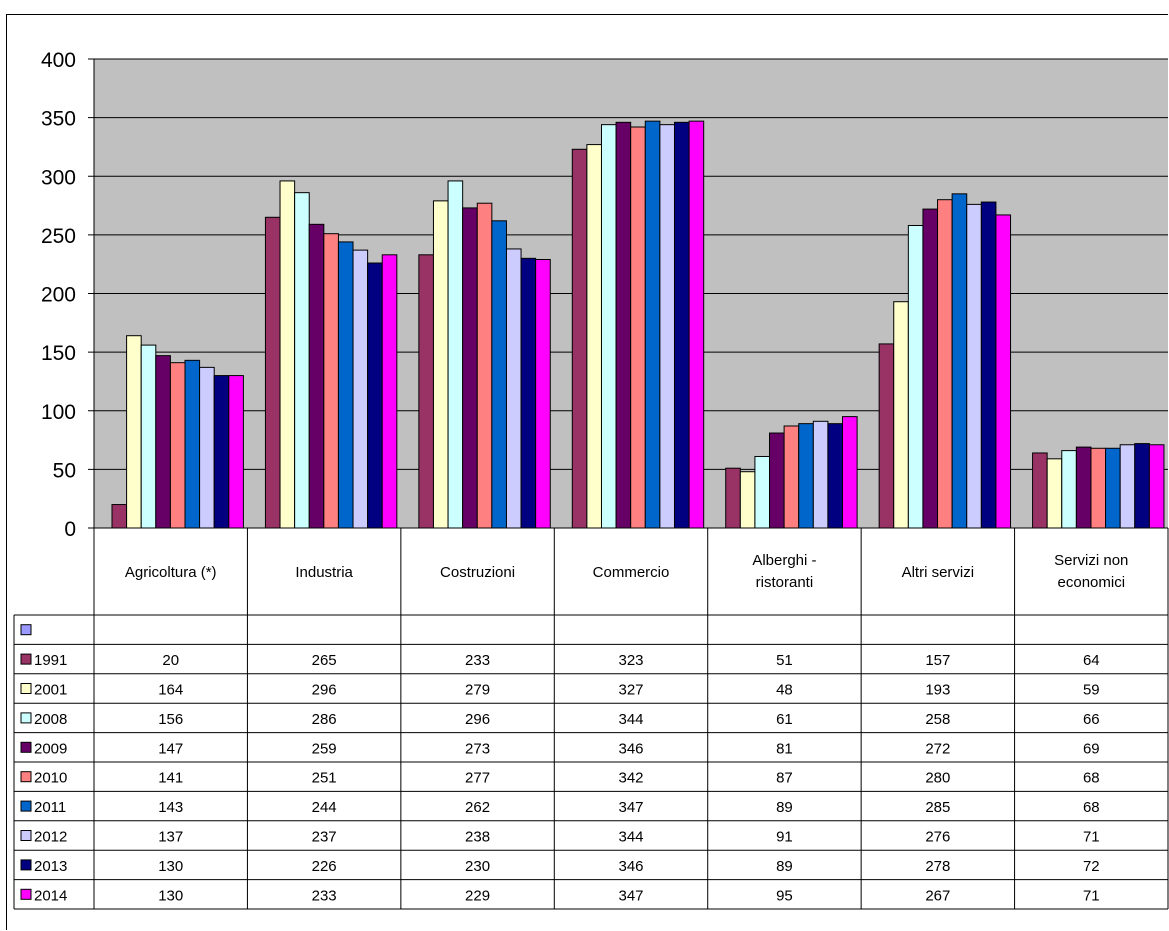  Describe the element at coordinates (784, 690) in the screenshot. I see `data-label: 48` at that location.